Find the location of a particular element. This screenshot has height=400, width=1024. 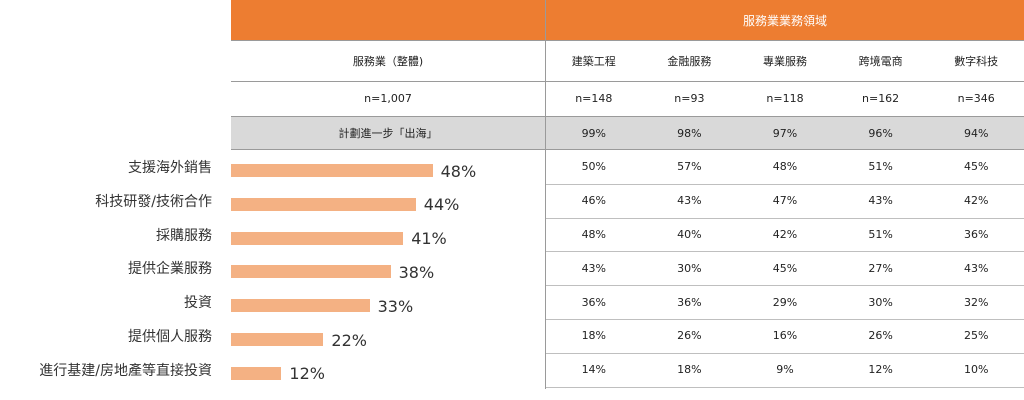

table-cell: 14% is located at coordinates (594, 370).